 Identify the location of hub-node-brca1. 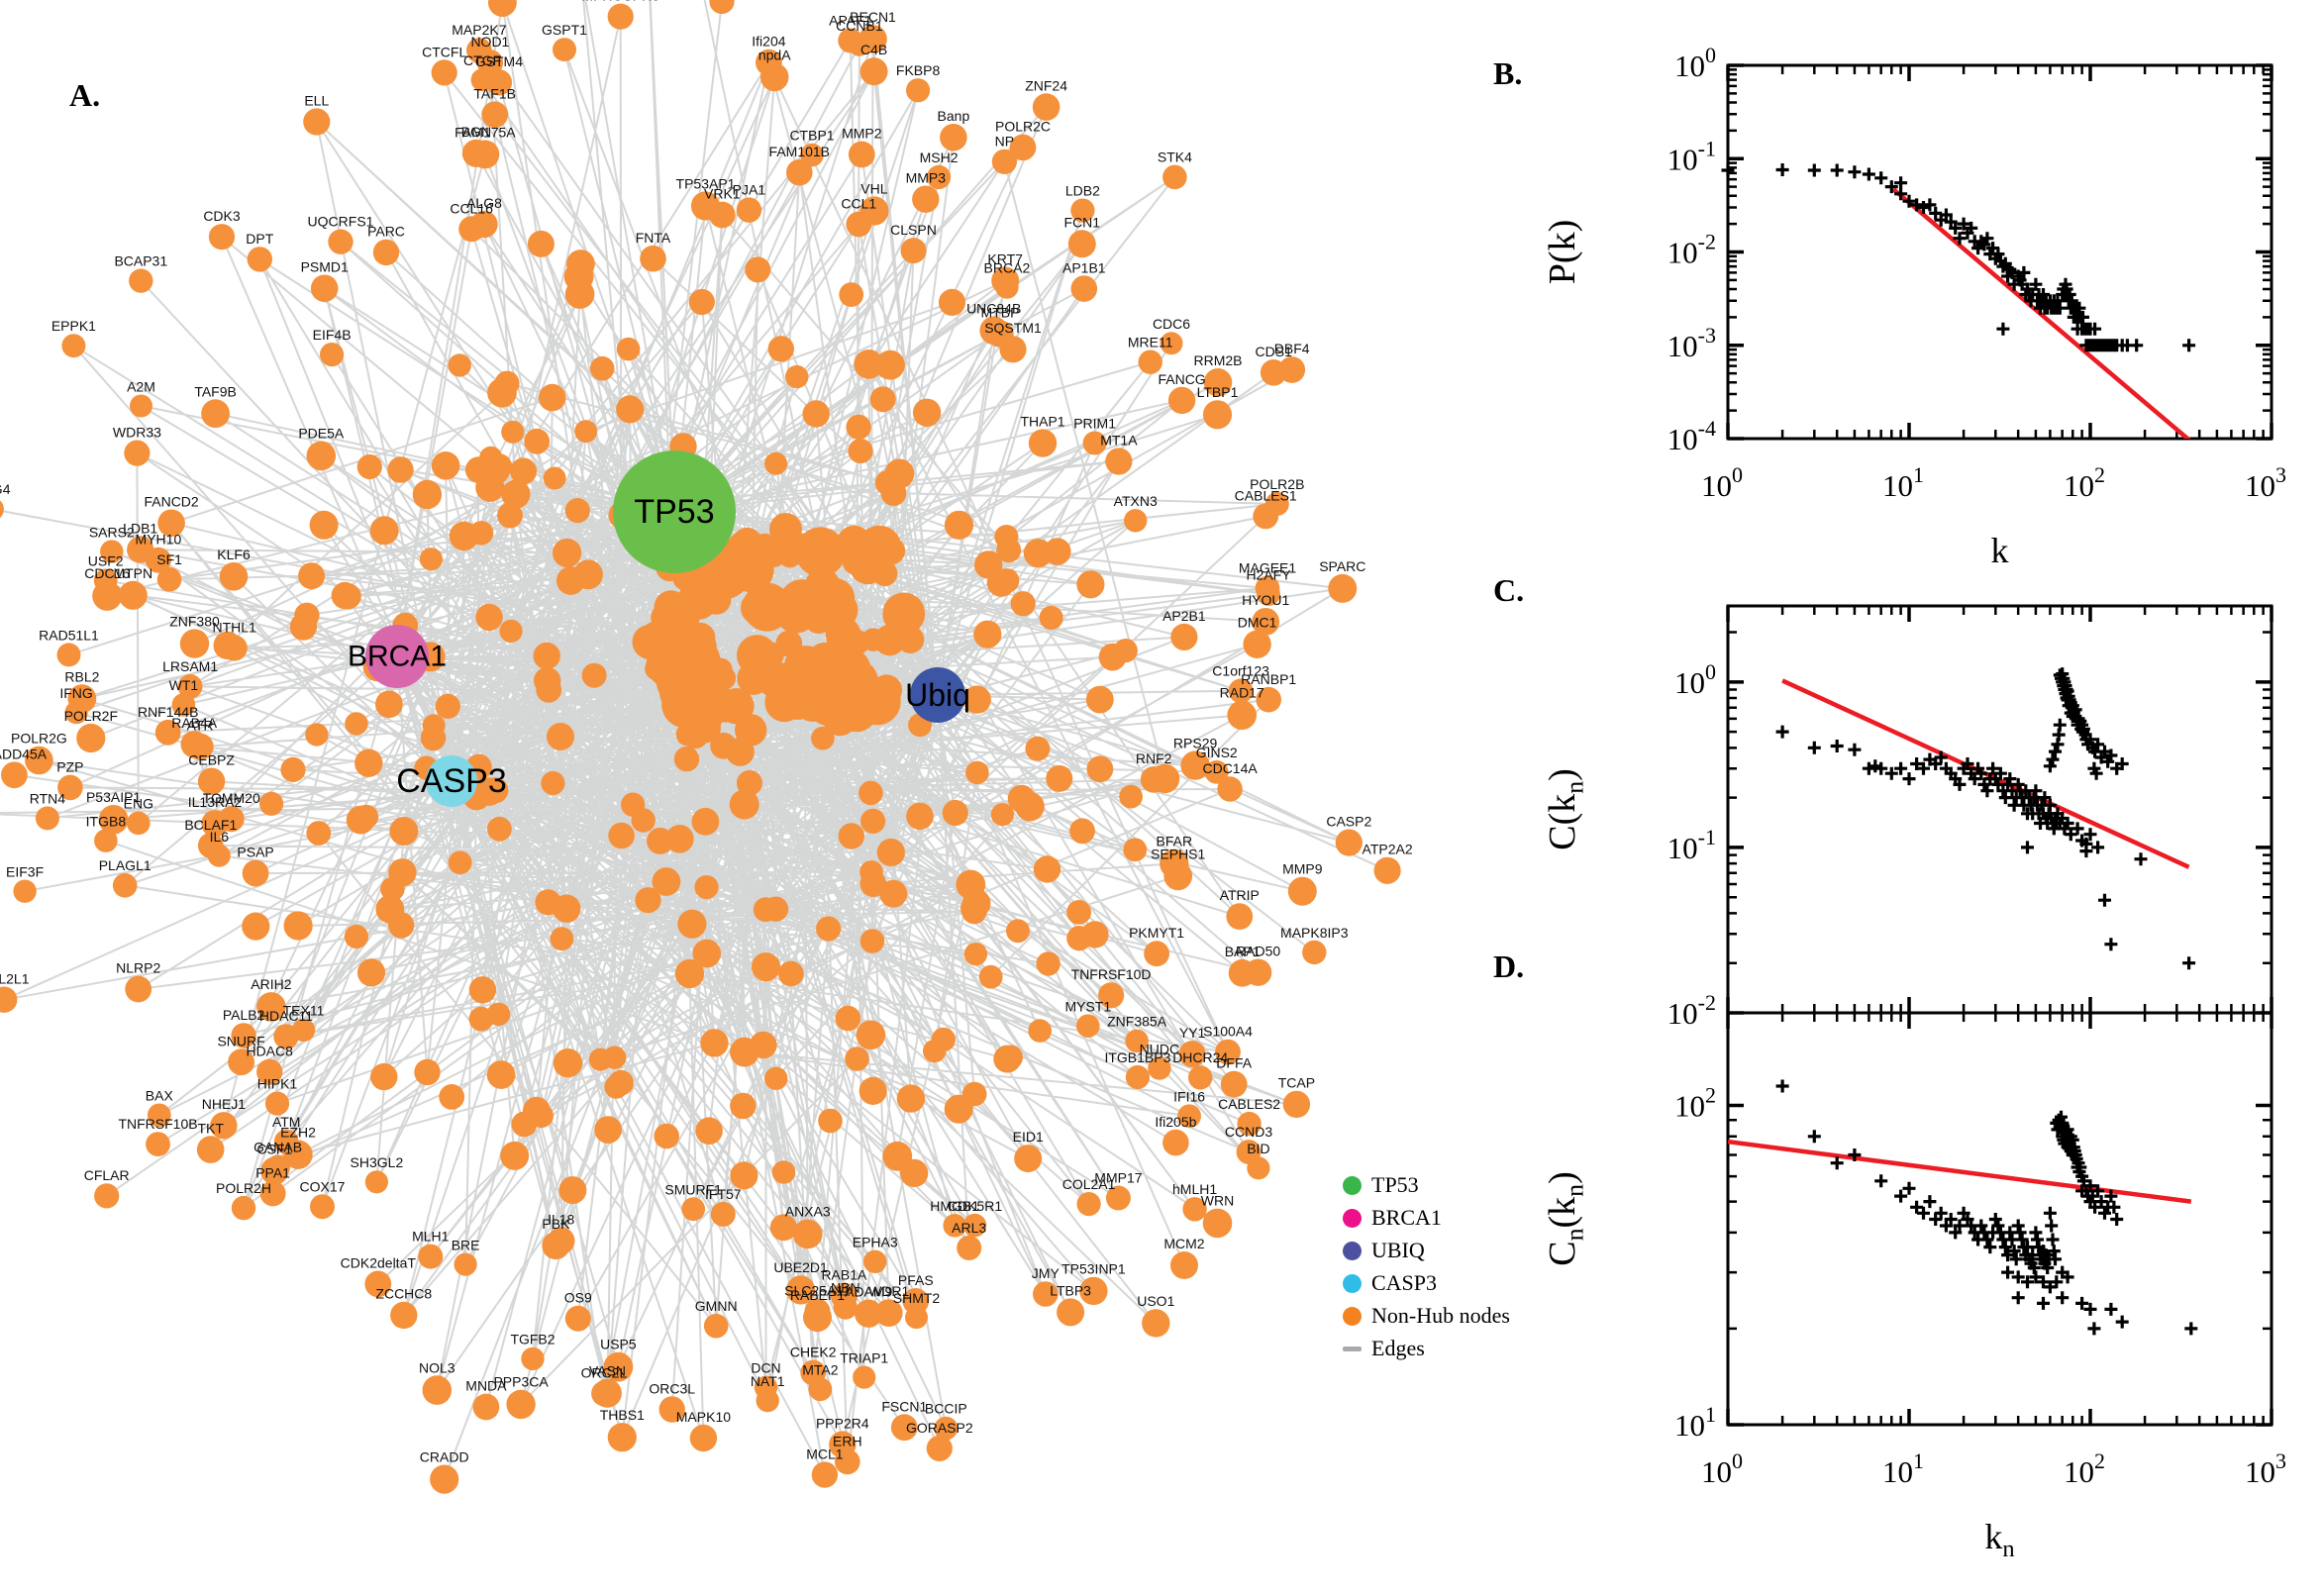
(397, 656).